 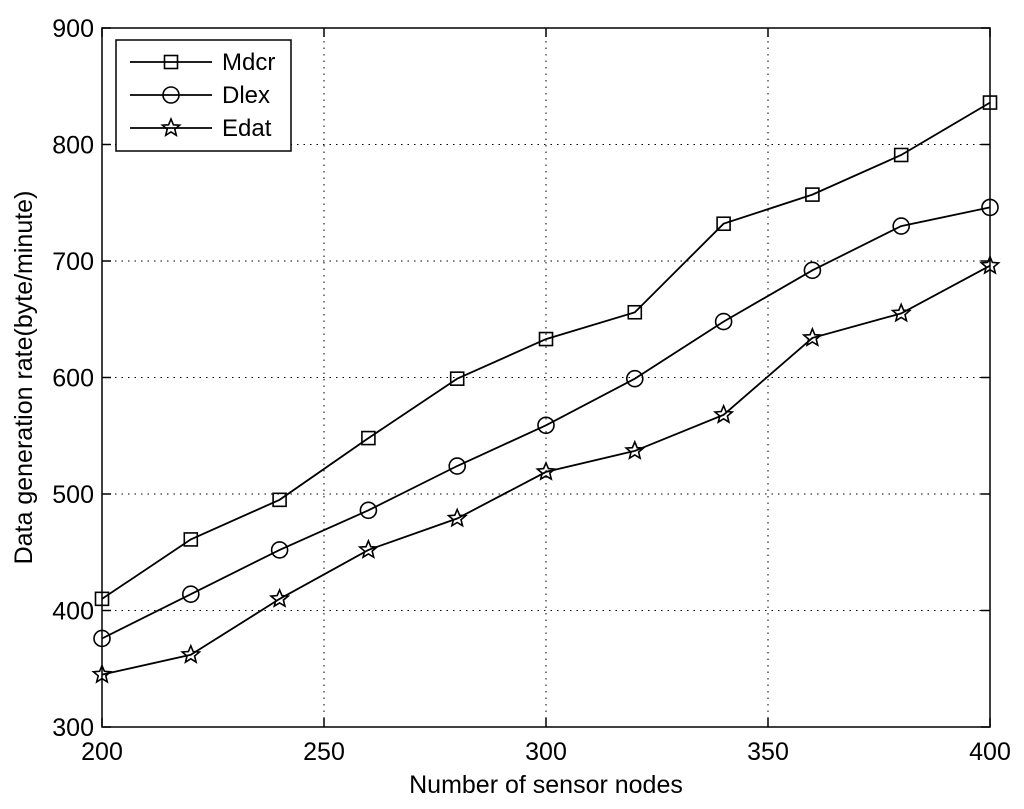 What do you see at coordinates (73, 379) in the screenshot?
I see `y-tick-label: 600` at bounding box center [73, 379].